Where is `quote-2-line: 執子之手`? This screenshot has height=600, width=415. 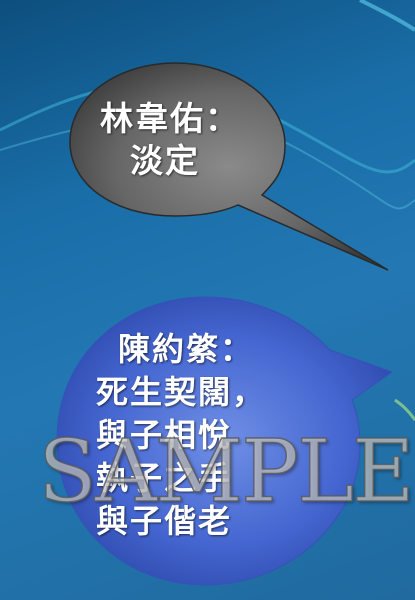 quote-2-line: 執子之手 is located at coordinates (164, 478).